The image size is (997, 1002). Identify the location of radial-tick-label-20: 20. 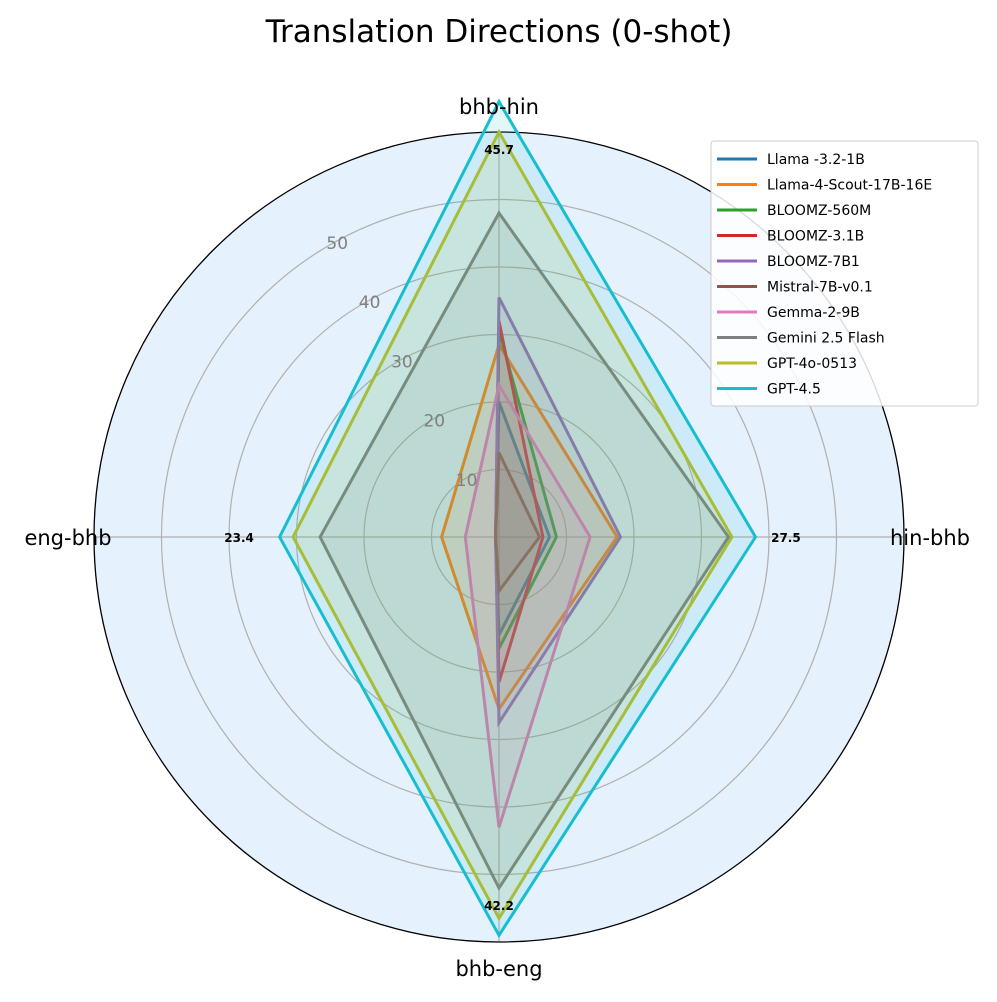
(434, 422).